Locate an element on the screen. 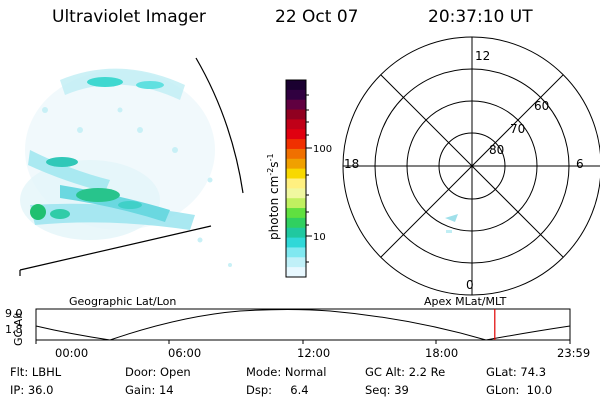 This screenshot has width=600, height=400. info-seq: Seq: 39 is located at coordinates (387, 390).